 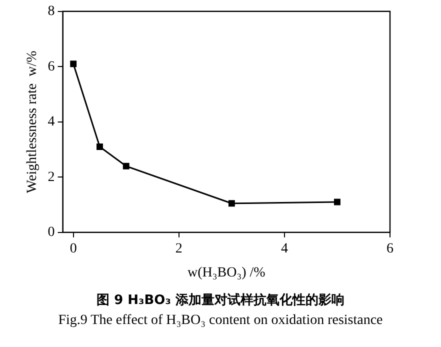 What do you see at coordinates (51, 177) in the screenshot?
I see `y-tick-label: 2` at bounding box center [51, 177].